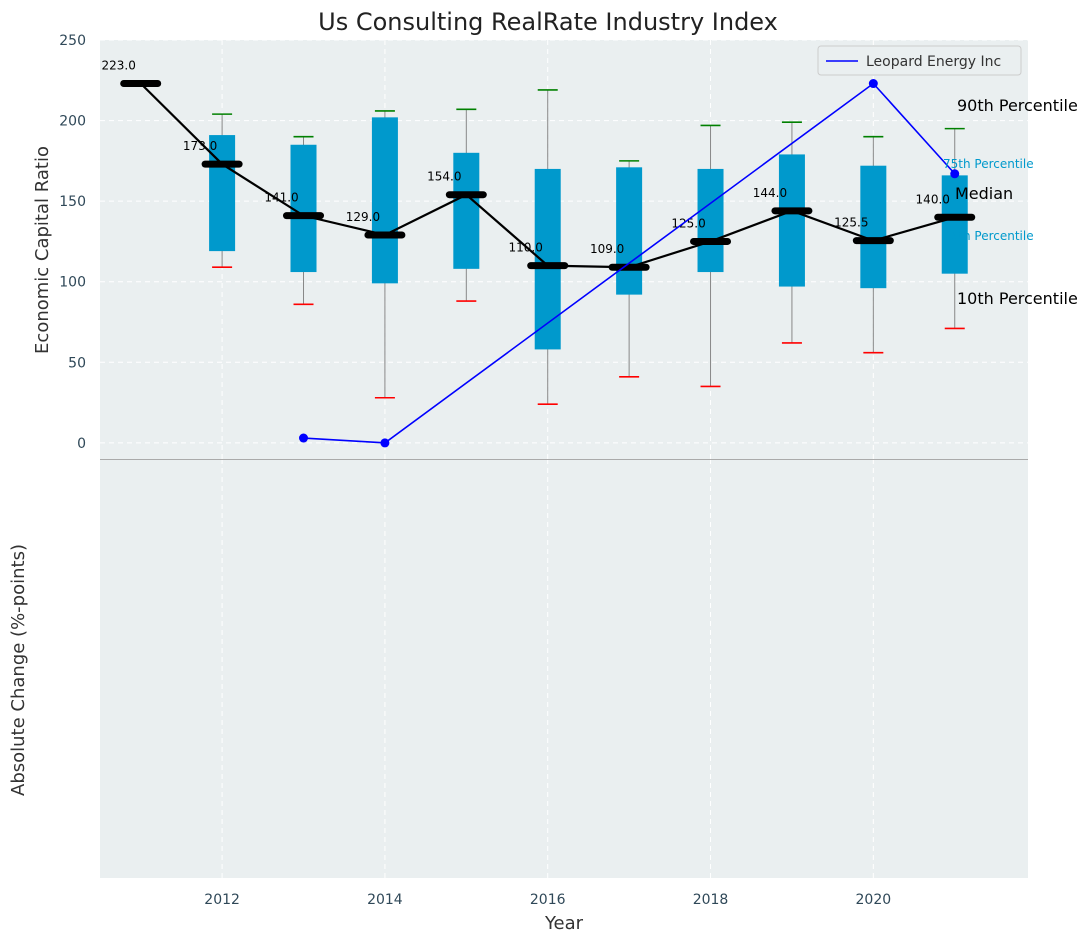 The width and height of the screenshot is (1092, 942). Describe the element at coordinates (1017, 298) in the screenshot. I see `annotation-10th: 10th Percentile` at that location.